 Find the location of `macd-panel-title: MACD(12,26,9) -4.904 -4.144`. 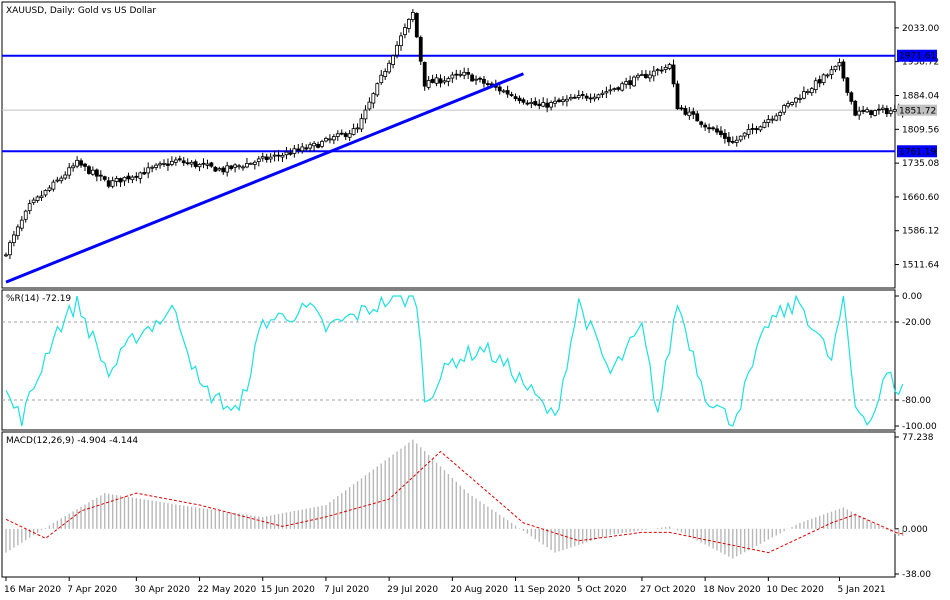

macd-panel-title: MACD(12,26,9) -4.904 -4.144 is located at coordinates (72, 441).